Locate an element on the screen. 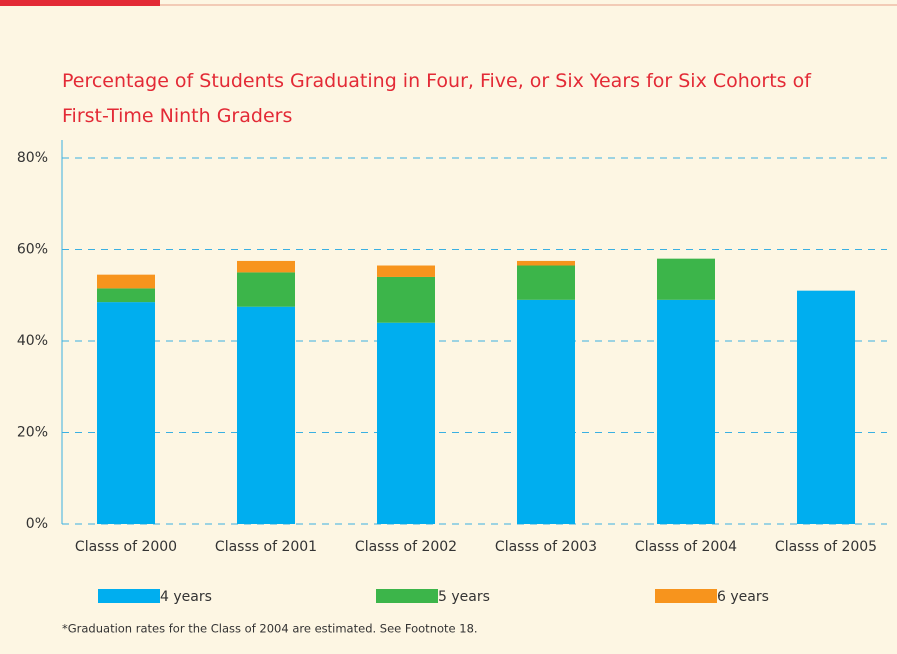 This screenshot has width=897, height=654. y-tick-label: 40% is located at coordinates (32, 341).